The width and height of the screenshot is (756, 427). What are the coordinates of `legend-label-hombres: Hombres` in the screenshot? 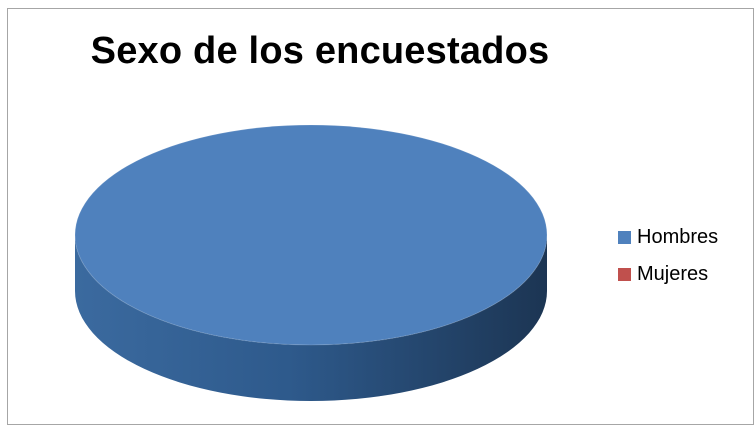 It's located at (678, 236).